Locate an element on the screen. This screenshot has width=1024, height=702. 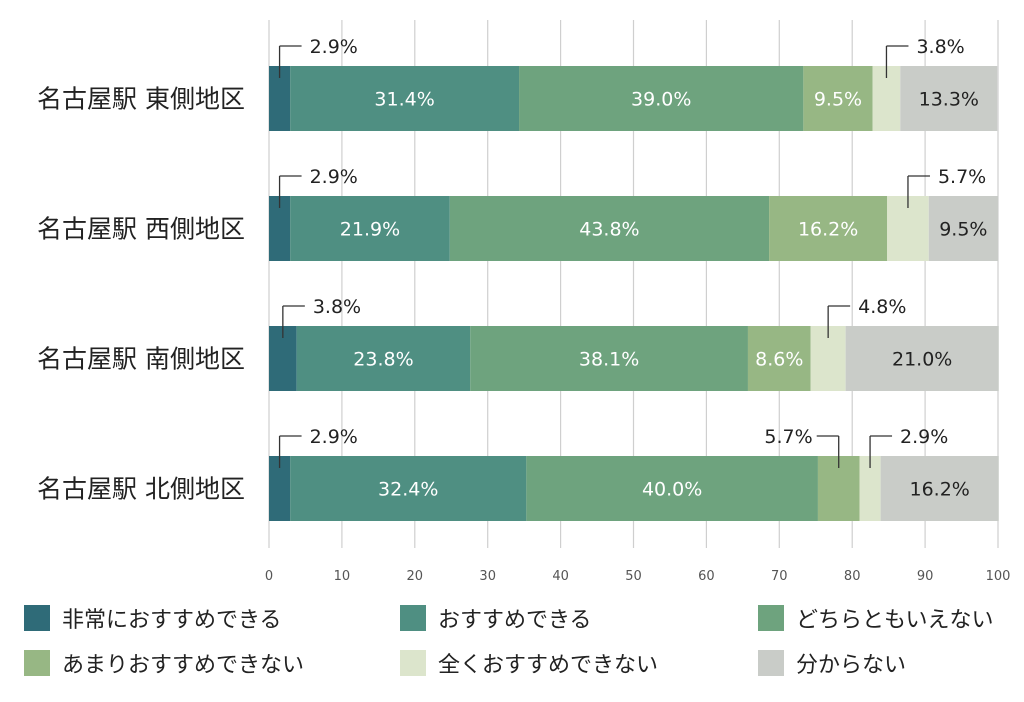
x-tick-label: 20 is located at coordinates (415, 576).